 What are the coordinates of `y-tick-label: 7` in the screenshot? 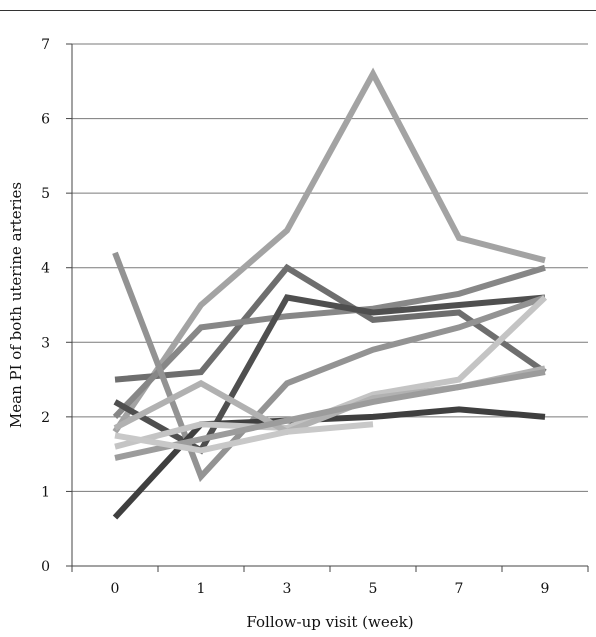 It's located at (45, 45).